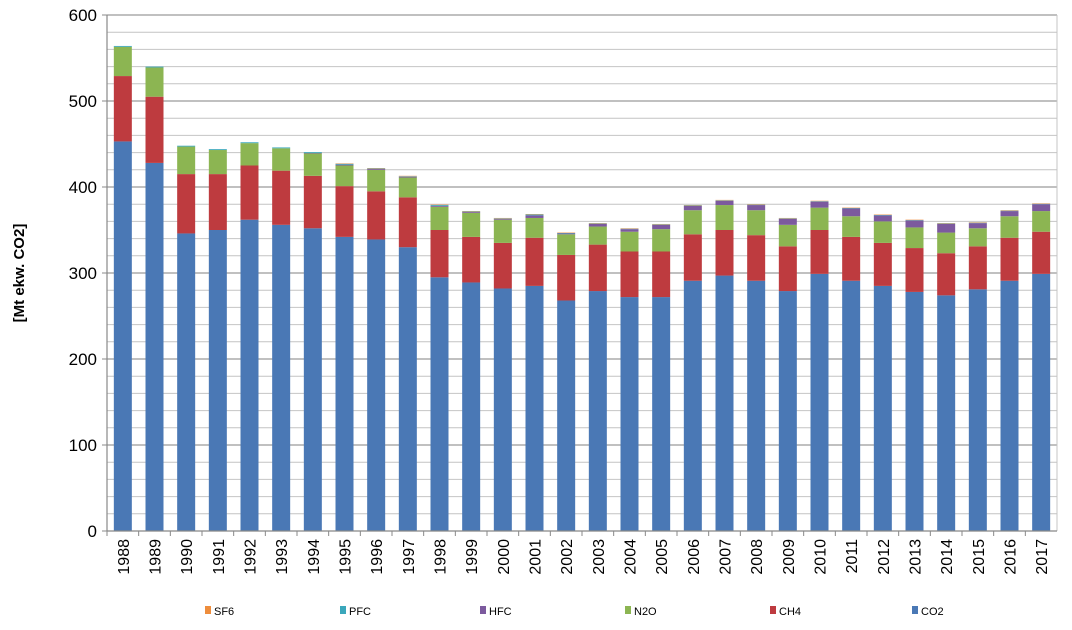  What do you see at coordinates (693, 222) in the screenshot?
I see `bar-n2o-2006` at bounding box center [693, 222].